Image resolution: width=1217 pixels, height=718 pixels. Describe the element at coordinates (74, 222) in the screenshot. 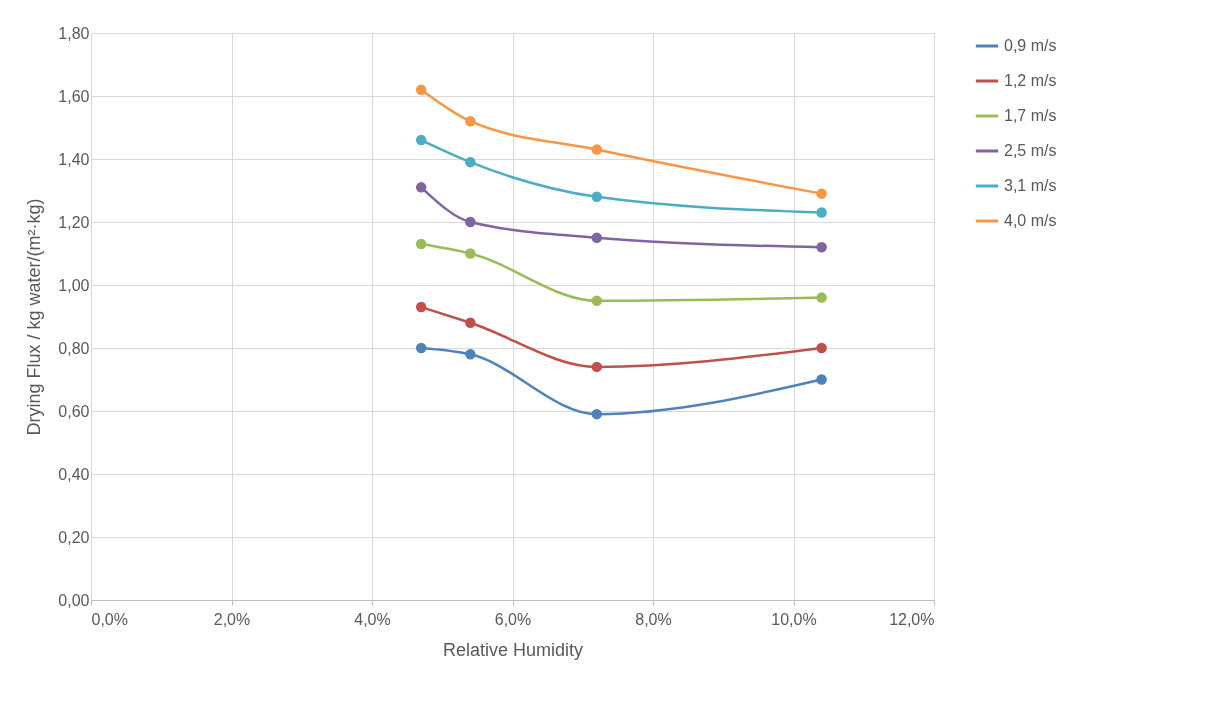

I see `y-tick-label: 1,20` at that location.